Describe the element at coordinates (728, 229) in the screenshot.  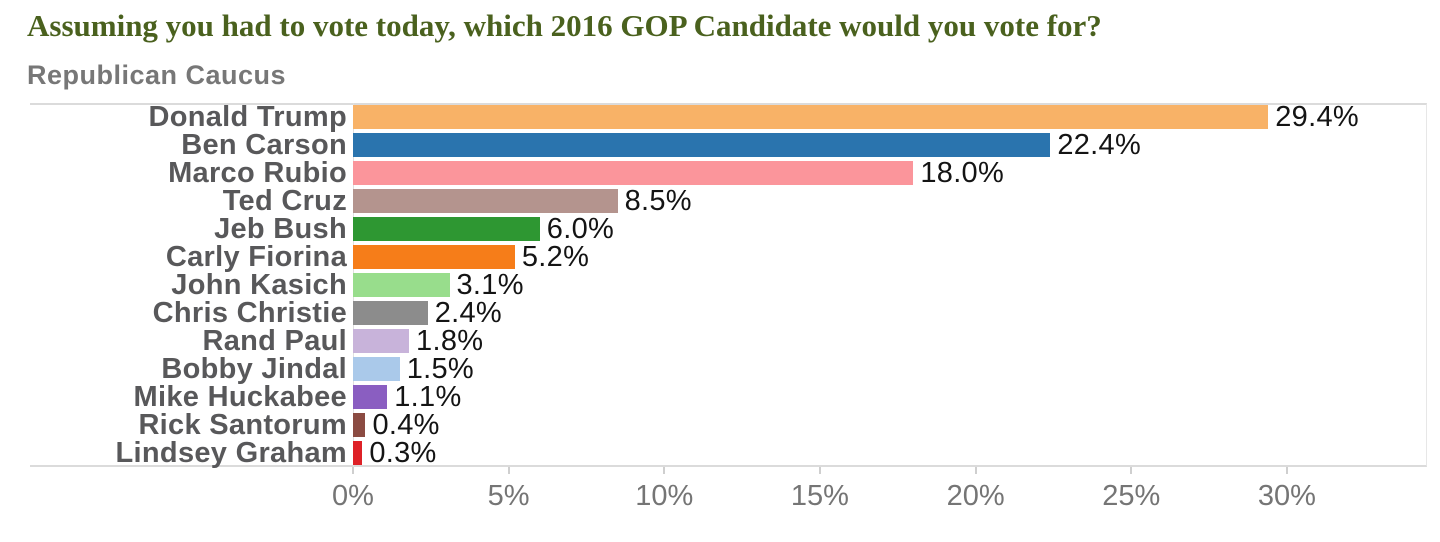
I see `bar-row: Jeb Bush 6.0%` at that location.